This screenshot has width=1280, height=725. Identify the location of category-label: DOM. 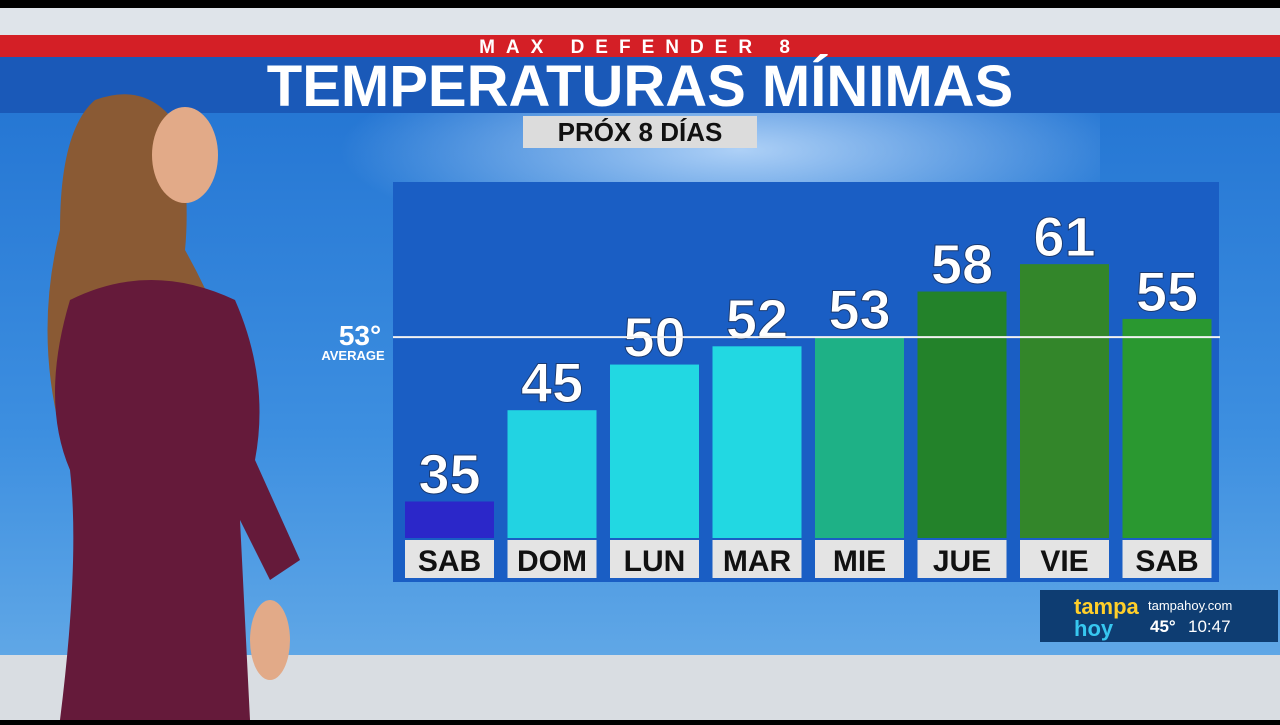
(552, 561).